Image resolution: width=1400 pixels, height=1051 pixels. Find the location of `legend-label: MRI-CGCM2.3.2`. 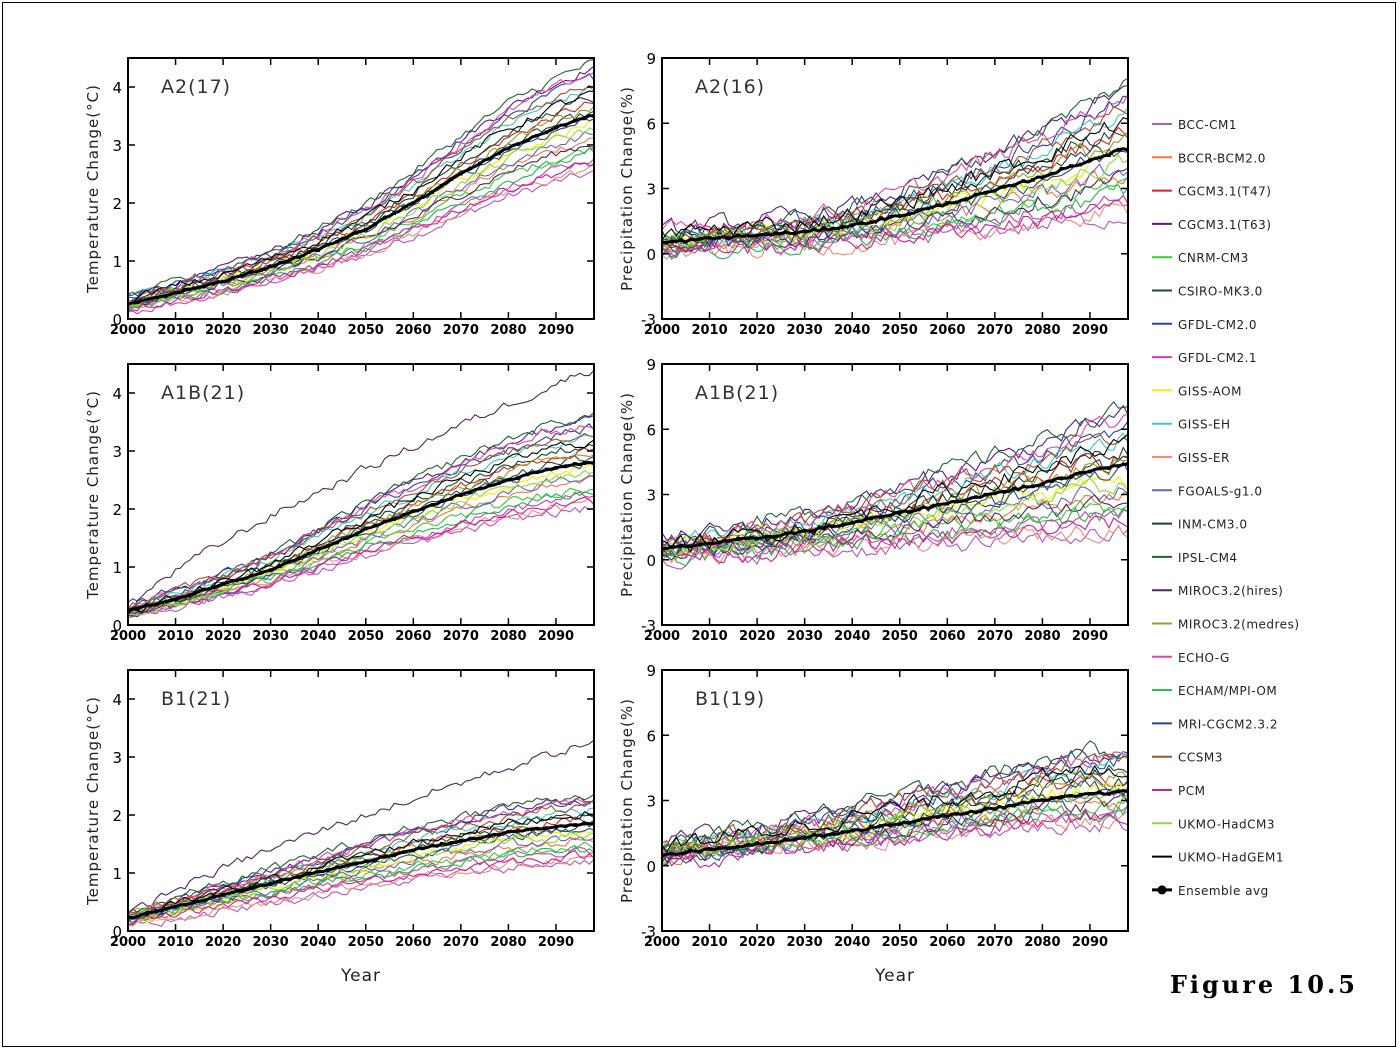

legend-label: MRI-CGCM2.3.2 is located at coordinates (1228, 724).